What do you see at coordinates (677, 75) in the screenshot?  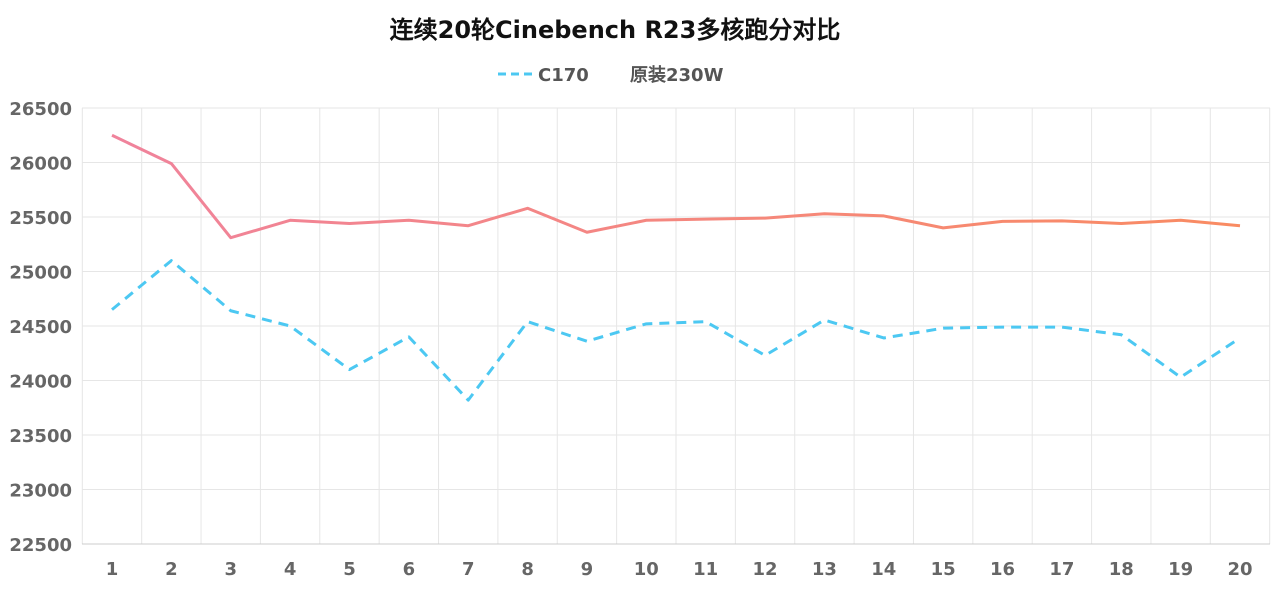 I see `legend-label: 原装230W` at bounding box center [677, 75].